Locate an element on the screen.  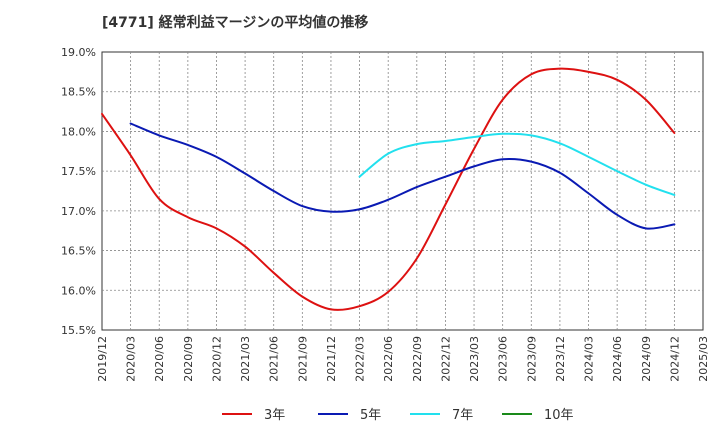
chart-title: [4771] 経常利益マージンの平均値の推移 is located at coordinates (235, 22).